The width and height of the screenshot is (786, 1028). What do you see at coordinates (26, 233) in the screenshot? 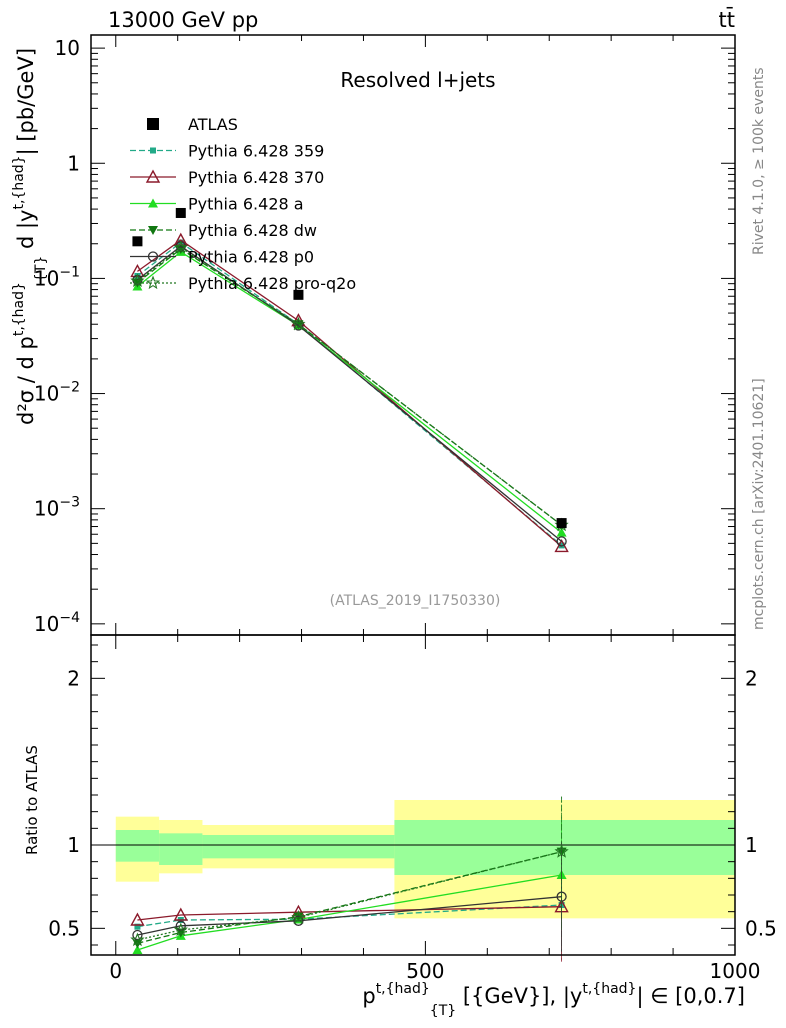
I see `y-label-mid: d |y` at bounding box center [26, 233].